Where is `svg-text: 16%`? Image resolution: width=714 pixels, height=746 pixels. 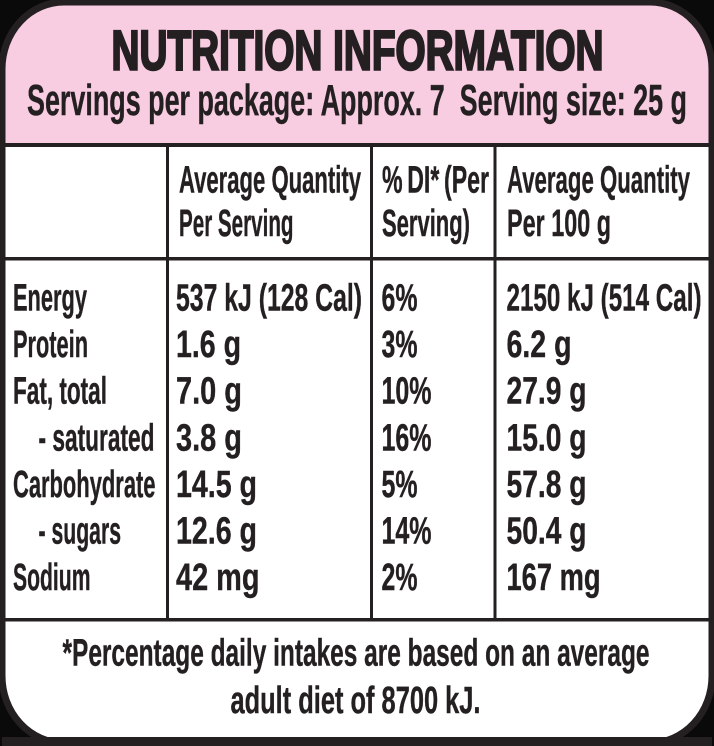 svg-text: 16% is located at coordinates (407, 438).